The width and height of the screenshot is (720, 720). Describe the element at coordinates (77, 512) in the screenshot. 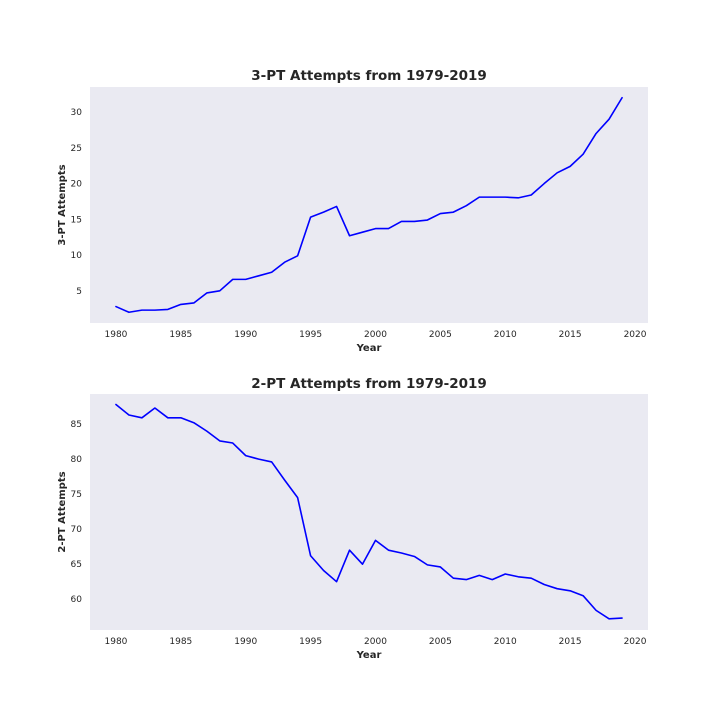

I see `y-ticks: 60 65 70 75 80 85` at that location.